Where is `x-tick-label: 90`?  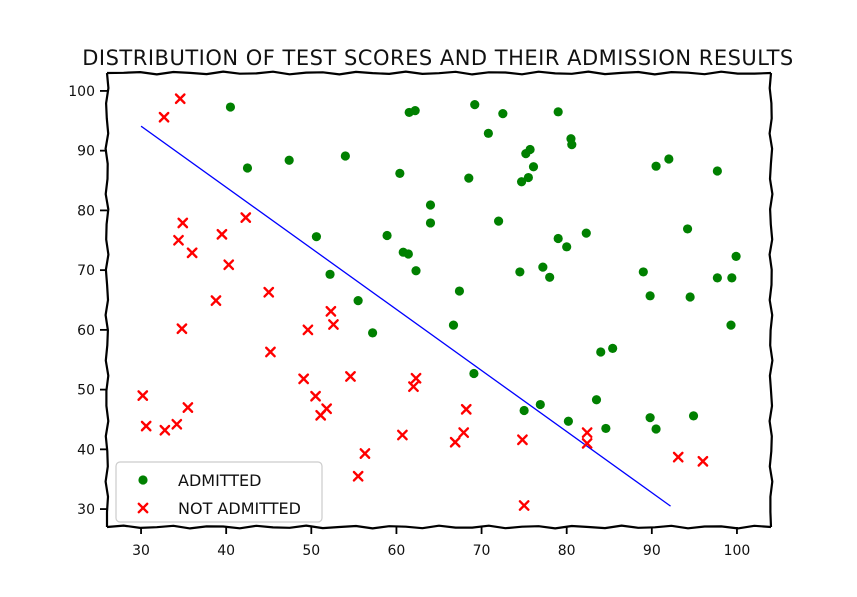 x-tick-label: 90 is located at coordinates (652, 551).